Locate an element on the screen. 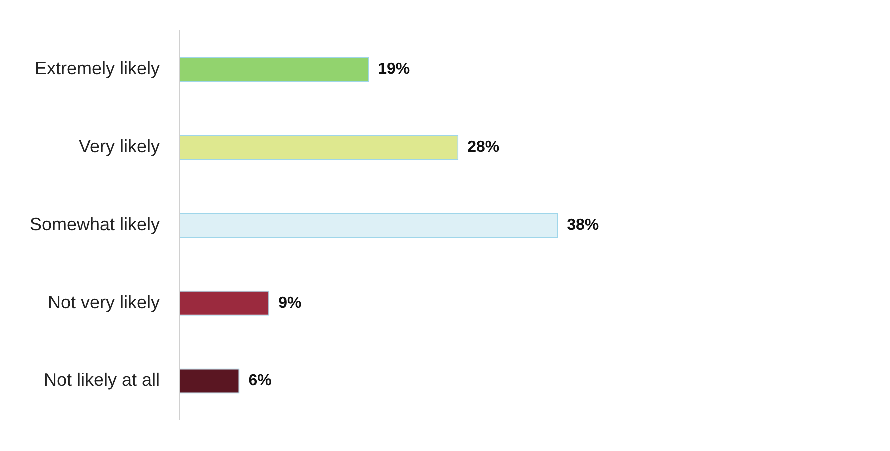 The height and width of the screenshot is (451, 890). data-label: 19% is located at coordinates (394, 69).